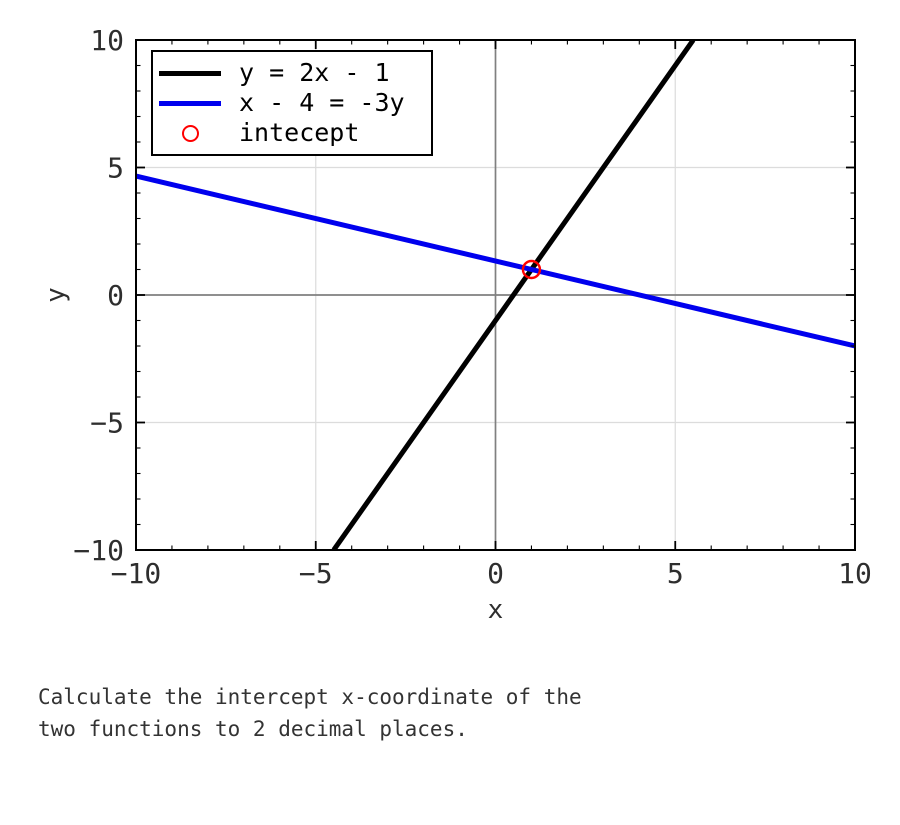 This screenshot has width=900, height=825. I want to click on y-tick-label: −10, so click(98, 550).